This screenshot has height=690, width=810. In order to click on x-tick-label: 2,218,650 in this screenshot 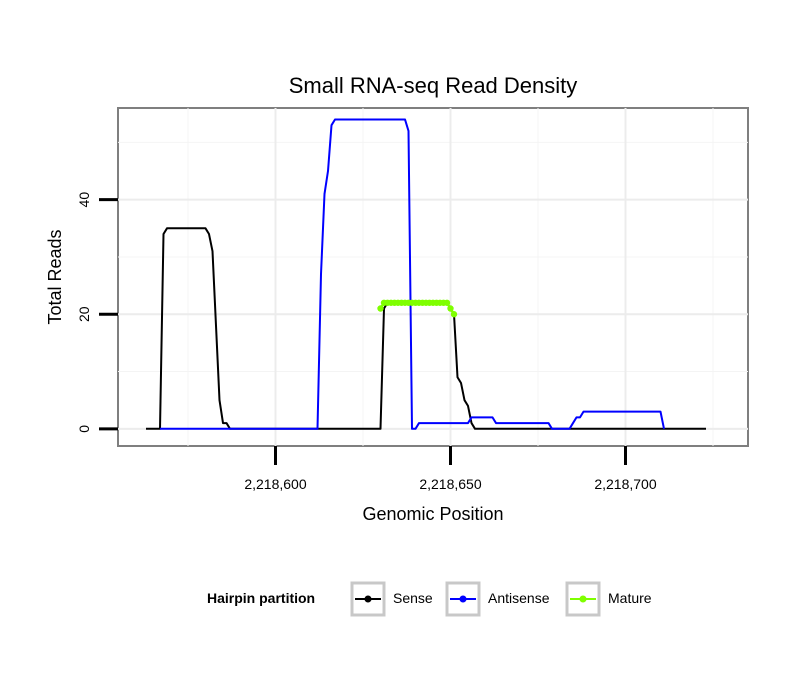, I will do `click(450, 484)`.